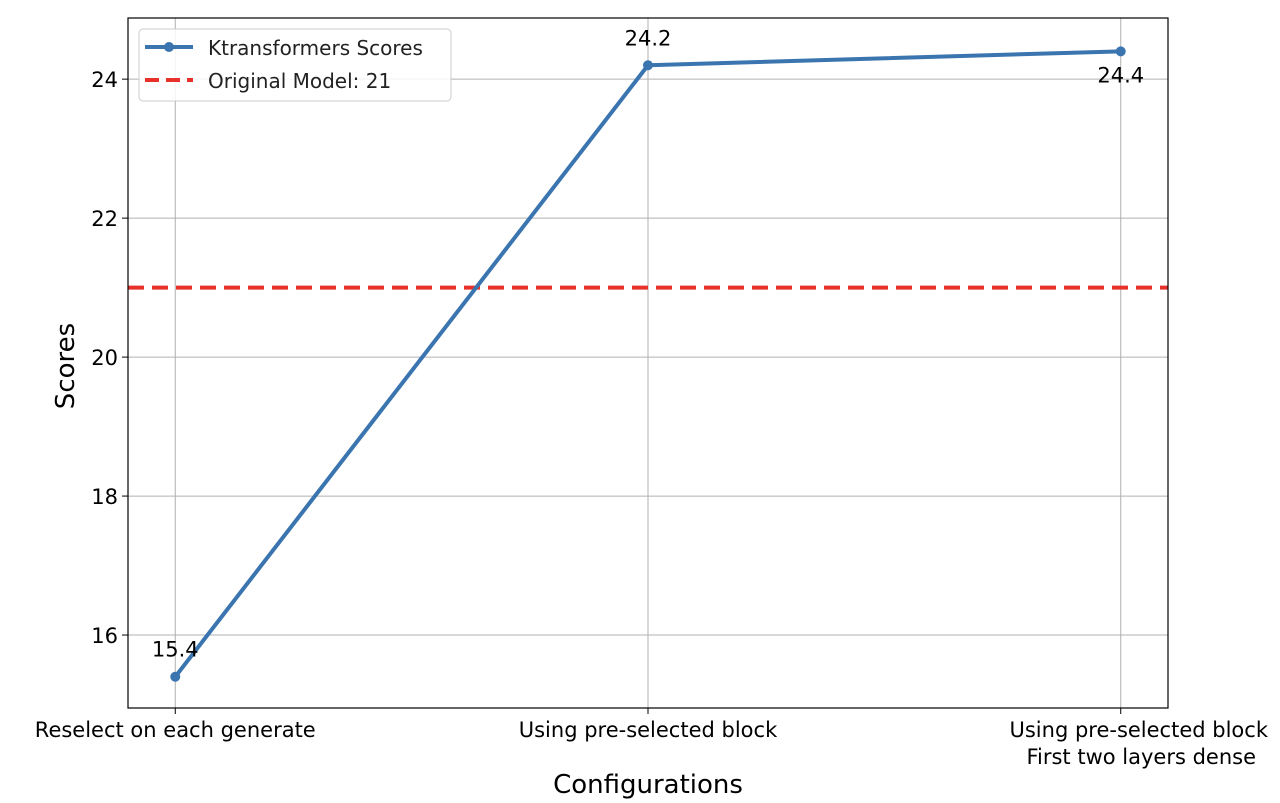 The image size is (1280, 803). I want to click on legend-box, so click(295, 65).